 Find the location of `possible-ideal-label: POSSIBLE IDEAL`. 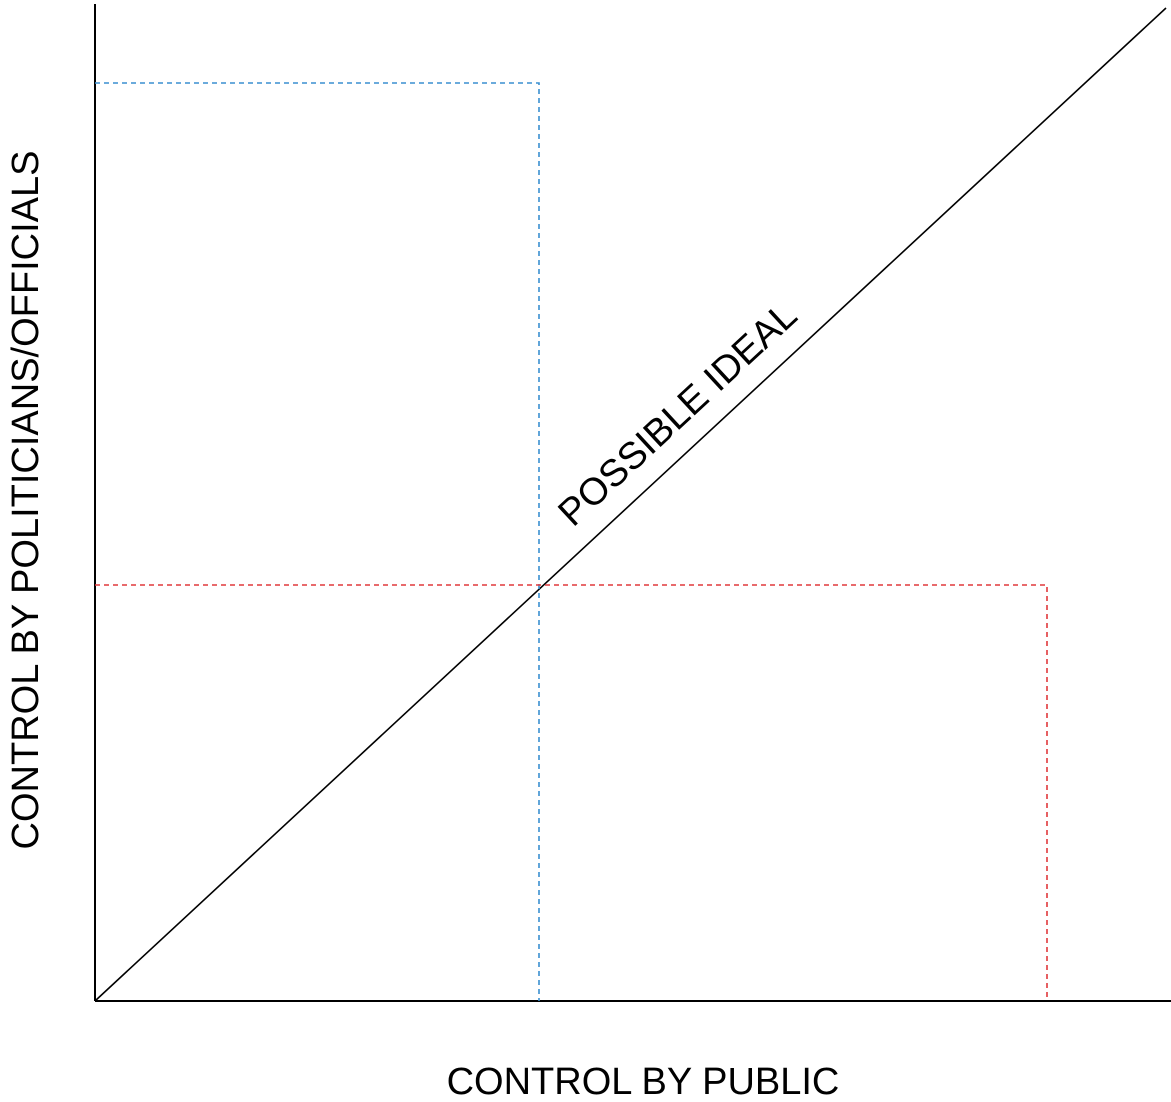

possible-ideal-label: POSSIBLE IDEAL is located at coordinates (678, 414).